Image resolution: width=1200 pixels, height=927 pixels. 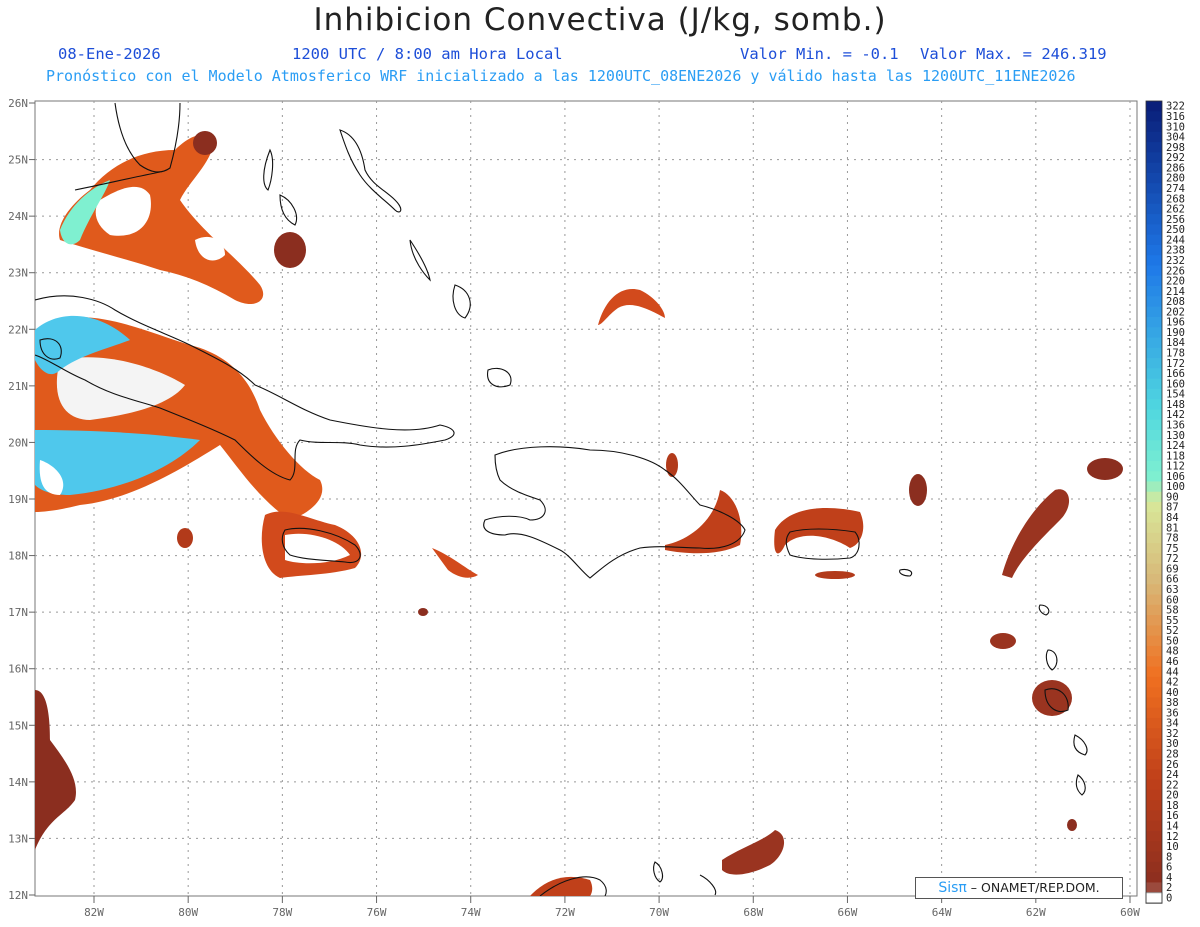 What do you see at coordinates (18, 556) in the screenshot?
I see `lat-label: 18N` at bounding box center [18, 556].